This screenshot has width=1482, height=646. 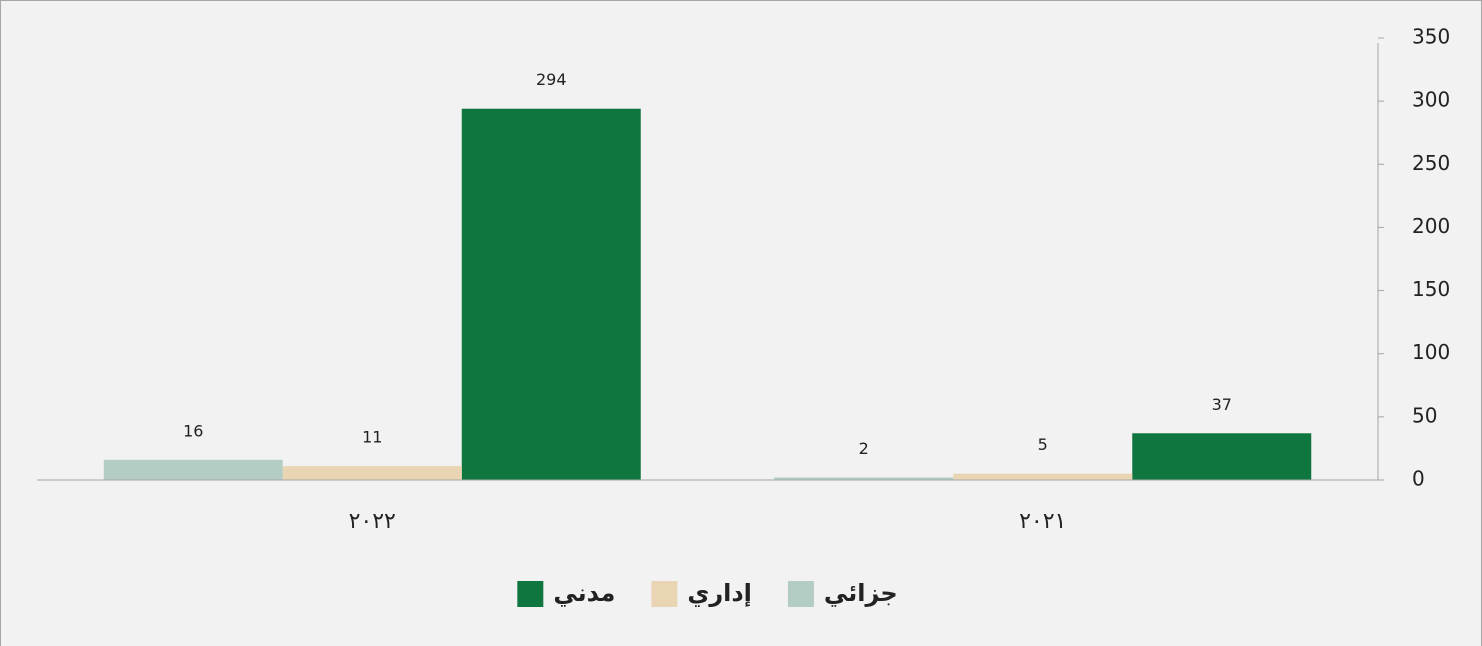 What do you see at coordinates (1043, 444) in the screenshot?
I see `data-label: 5` at bounding box center [1043, 444].